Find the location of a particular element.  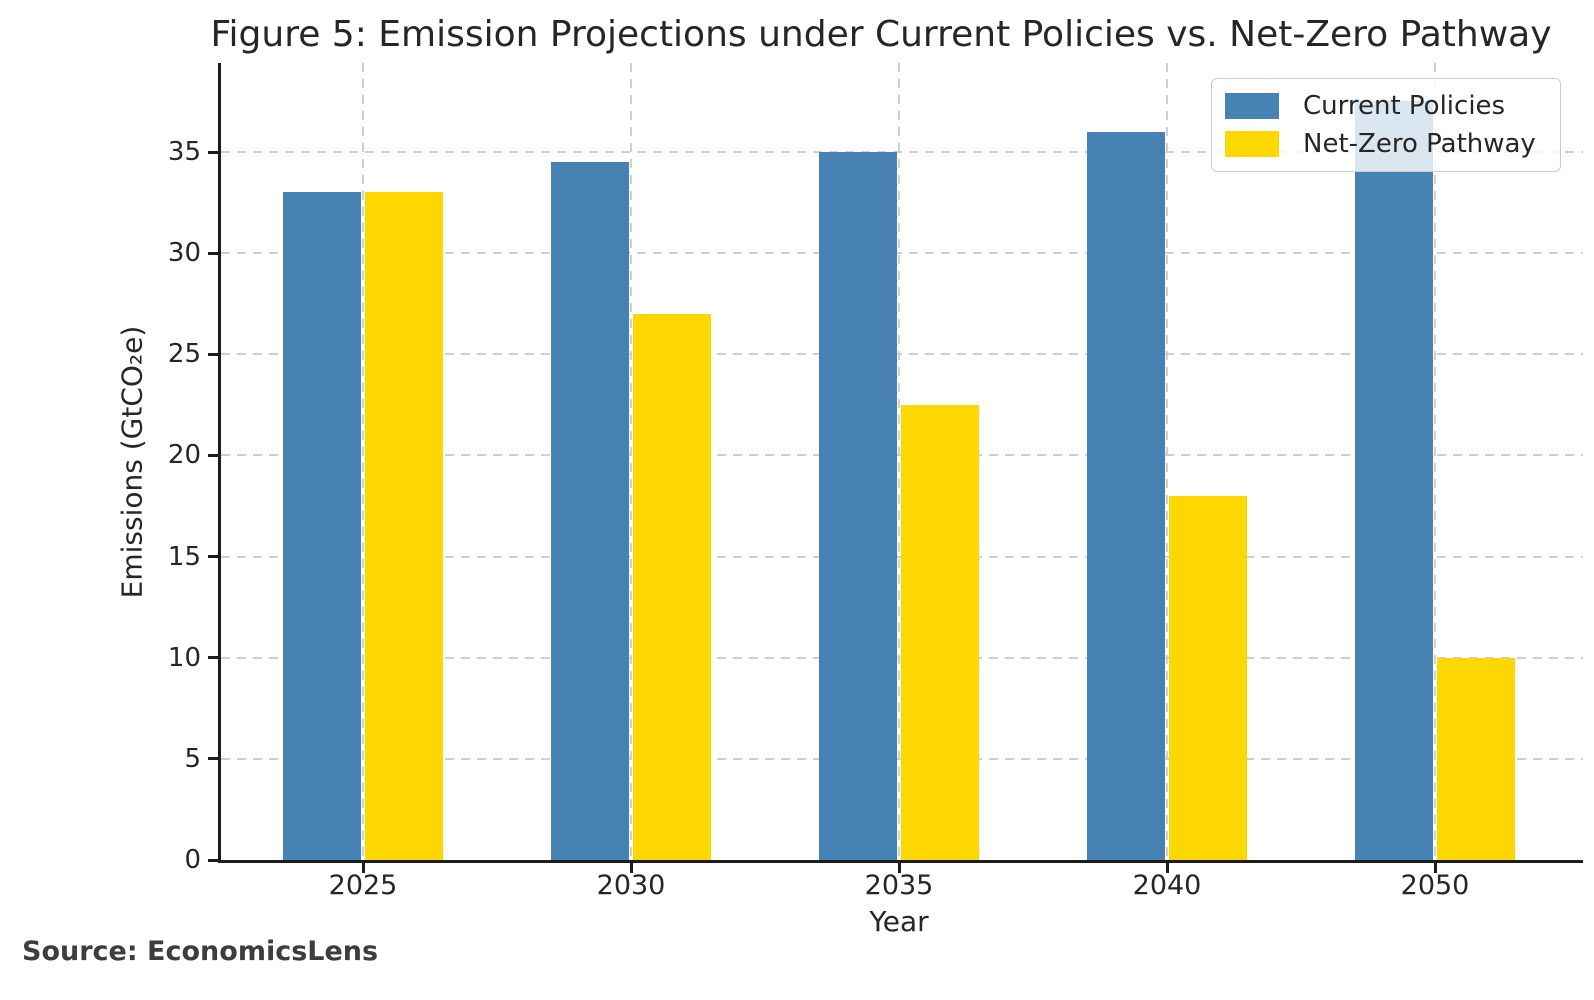

legend-item: Current Policies is located at coordinates (1386, 106).